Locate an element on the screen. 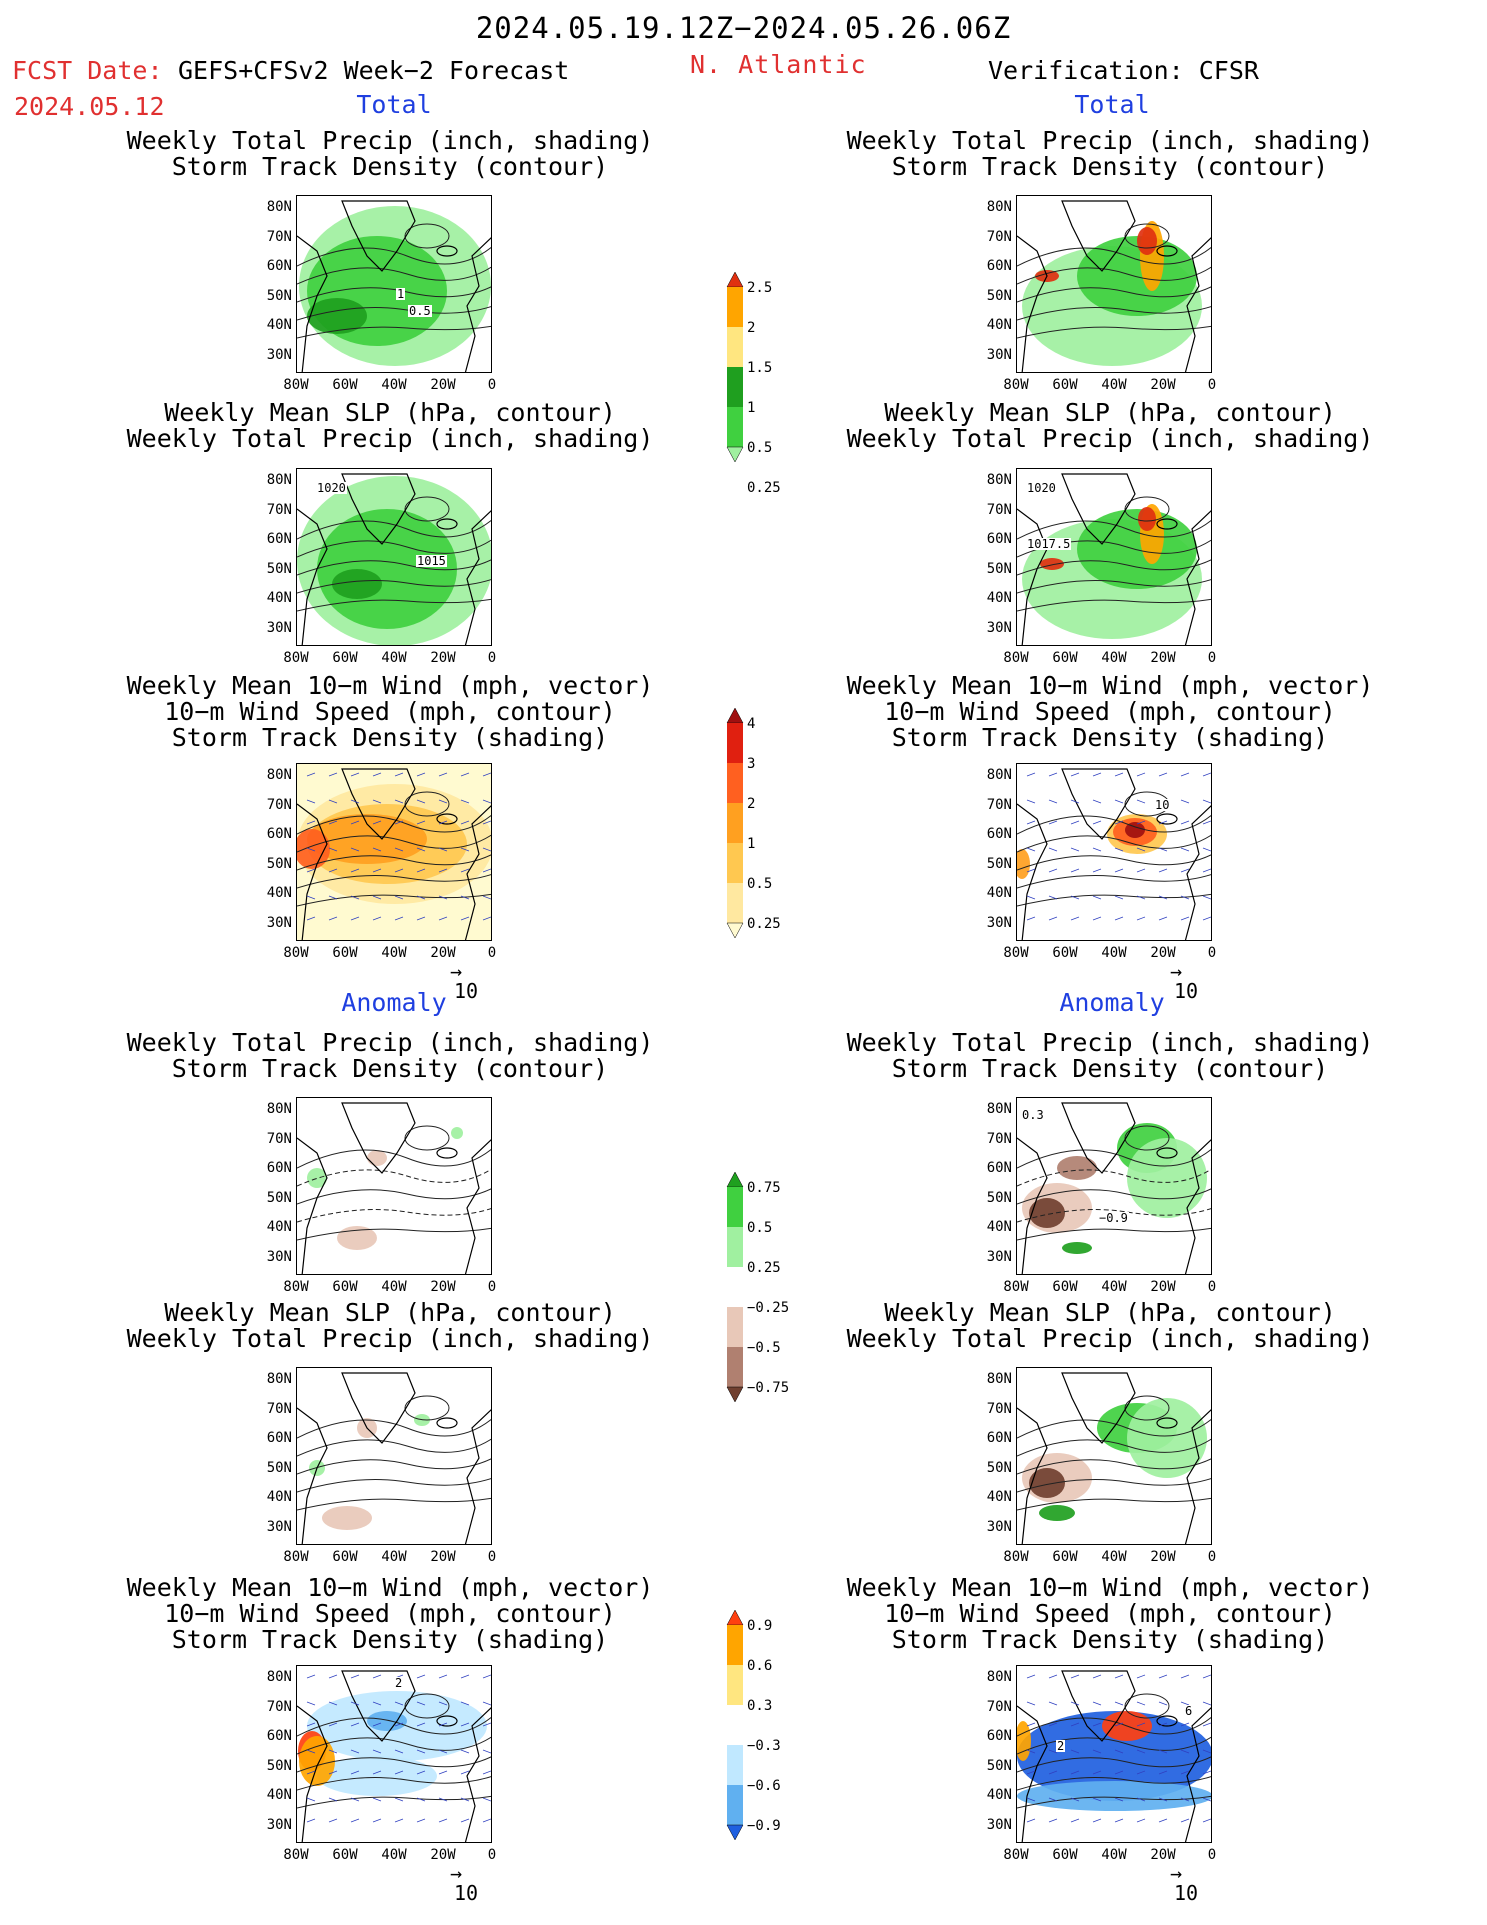 The width and height of the screenshot is (1487, 1925). fcst-date-label: FCST Date: is located at coordinates (87, 70).